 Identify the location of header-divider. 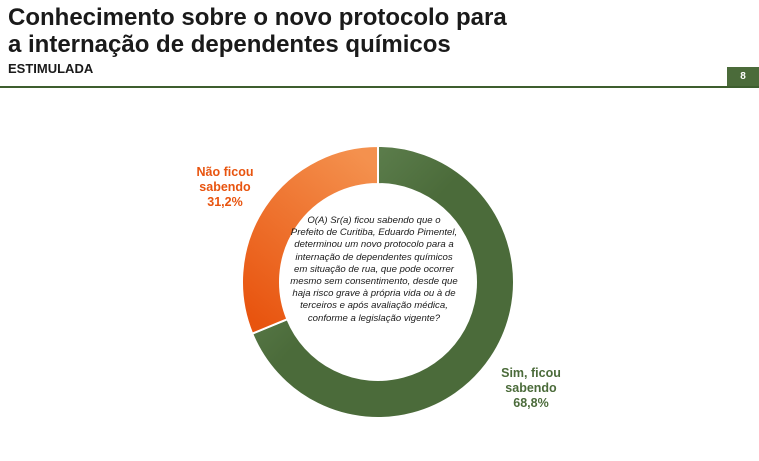
(379, 87).